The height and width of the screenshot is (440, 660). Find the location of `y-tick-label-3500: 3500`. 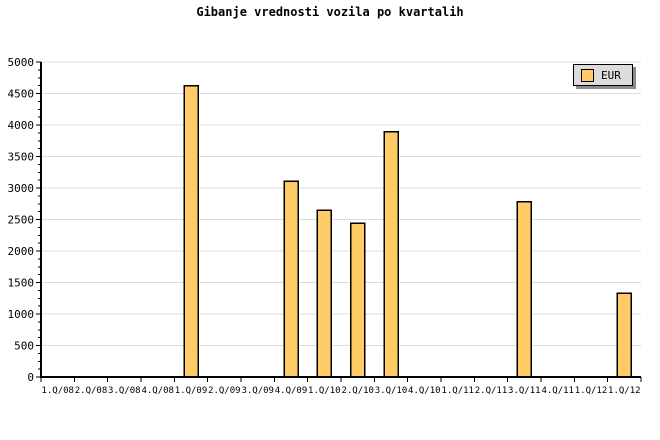

y-tick-label-3500: 3500 is located at coordinates (21, 157).